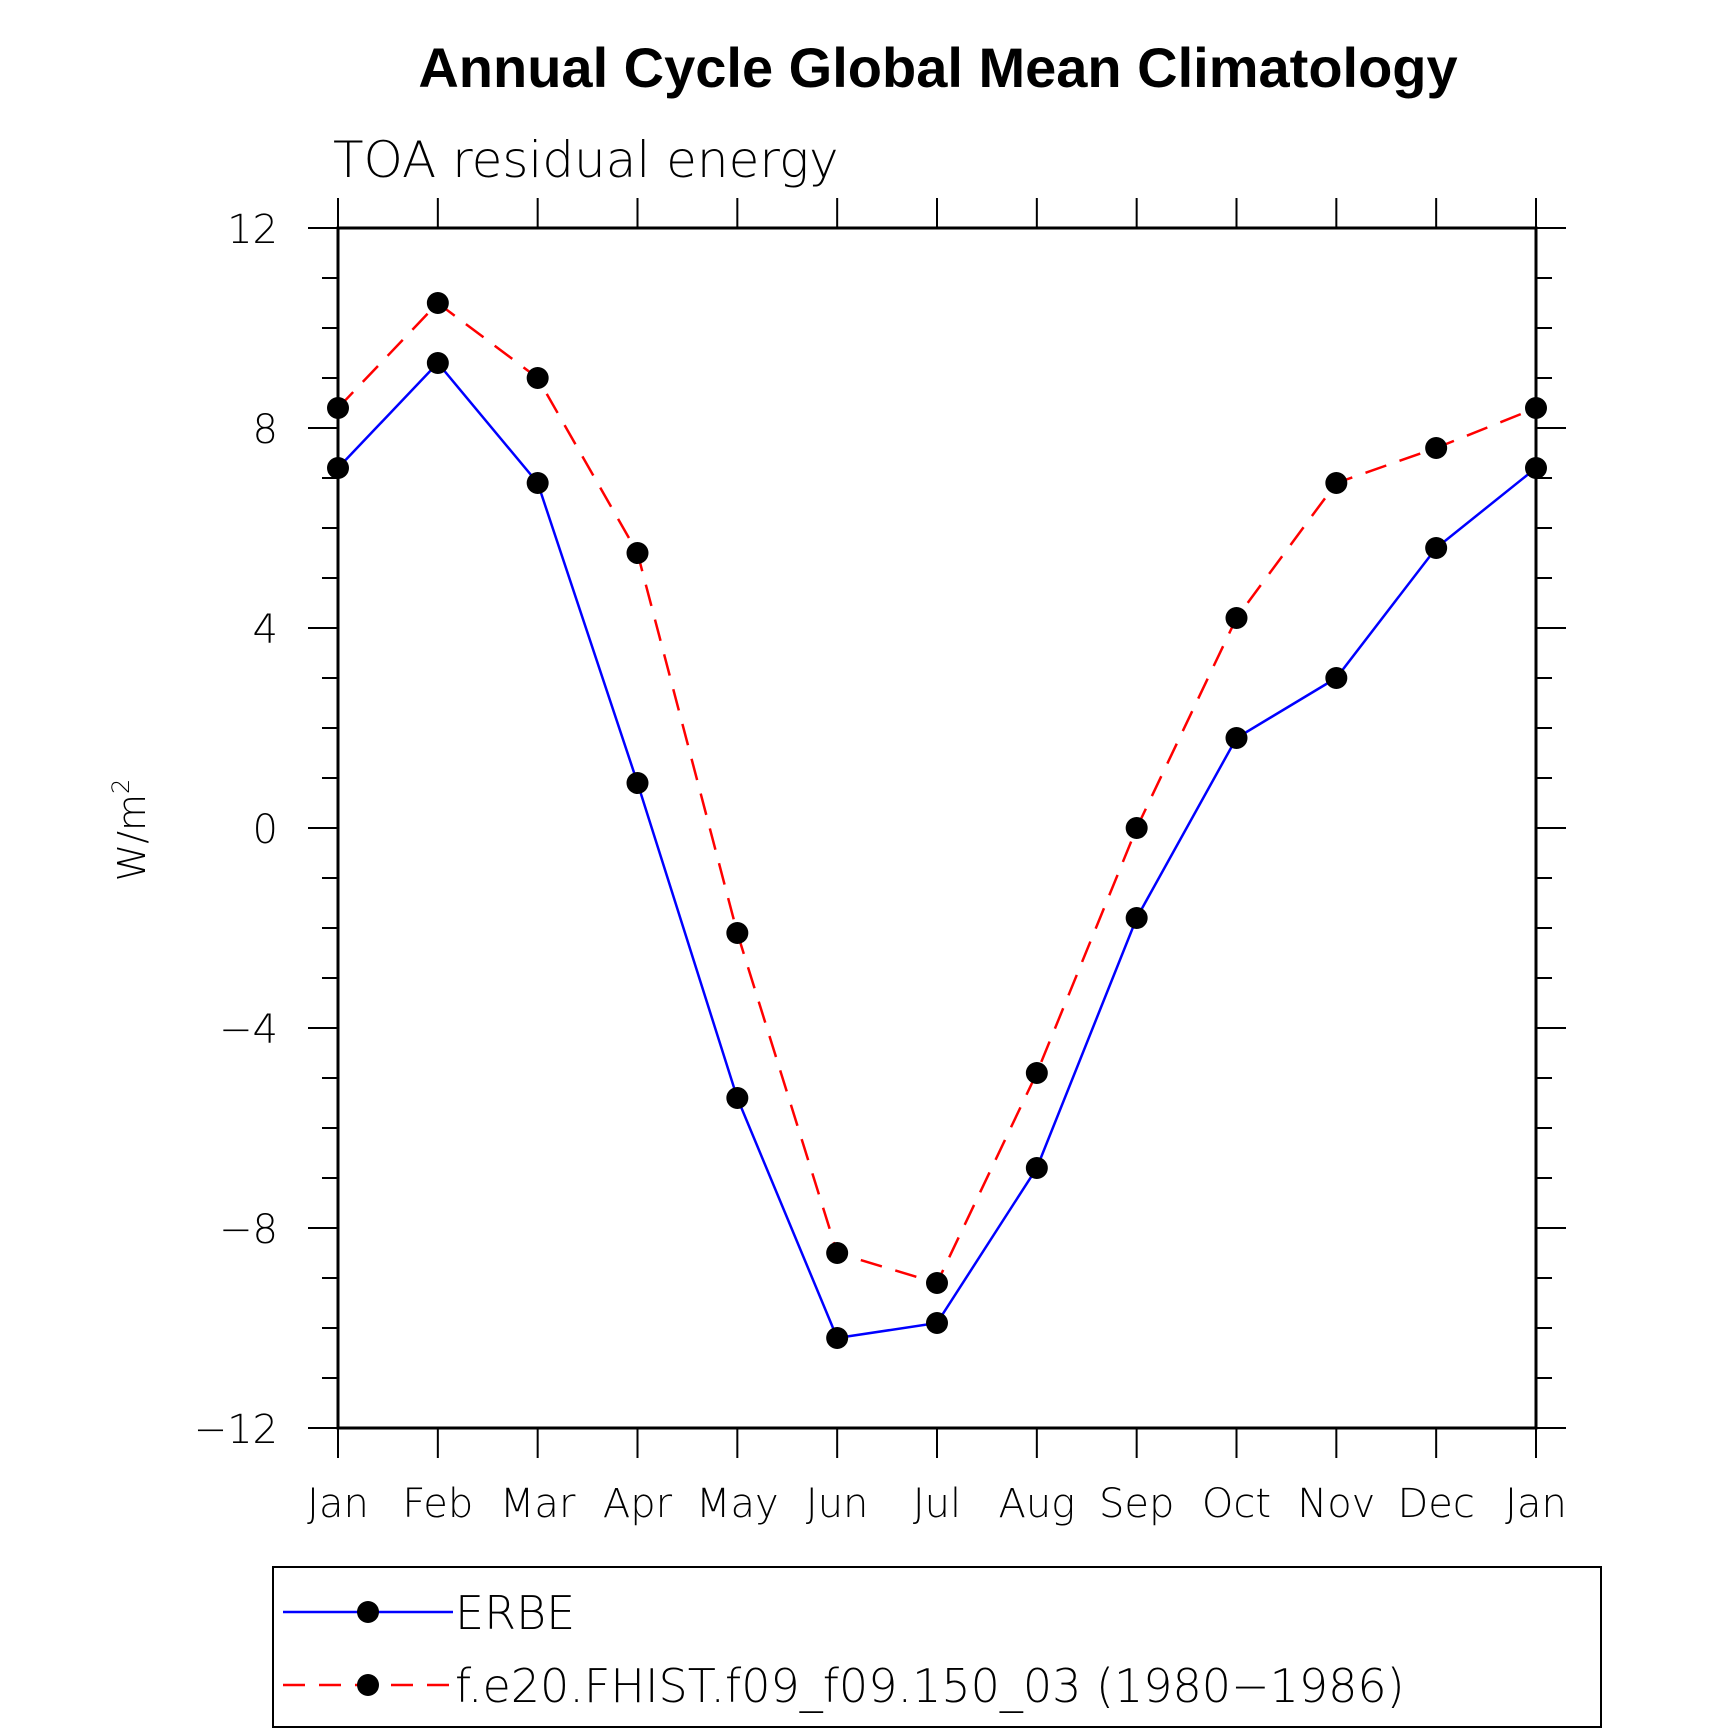 The width and height of the screenshot is (1710, 1735). I want to click on chart-title: Annual Cycle Global Mean Climatology, so click(937, 67).